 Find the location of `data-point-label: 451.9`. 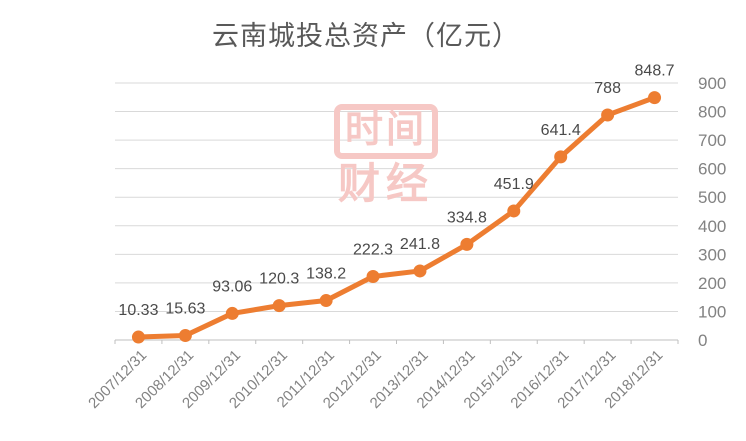

data-point-label: 451.9 is located at coordinates (514, 184).